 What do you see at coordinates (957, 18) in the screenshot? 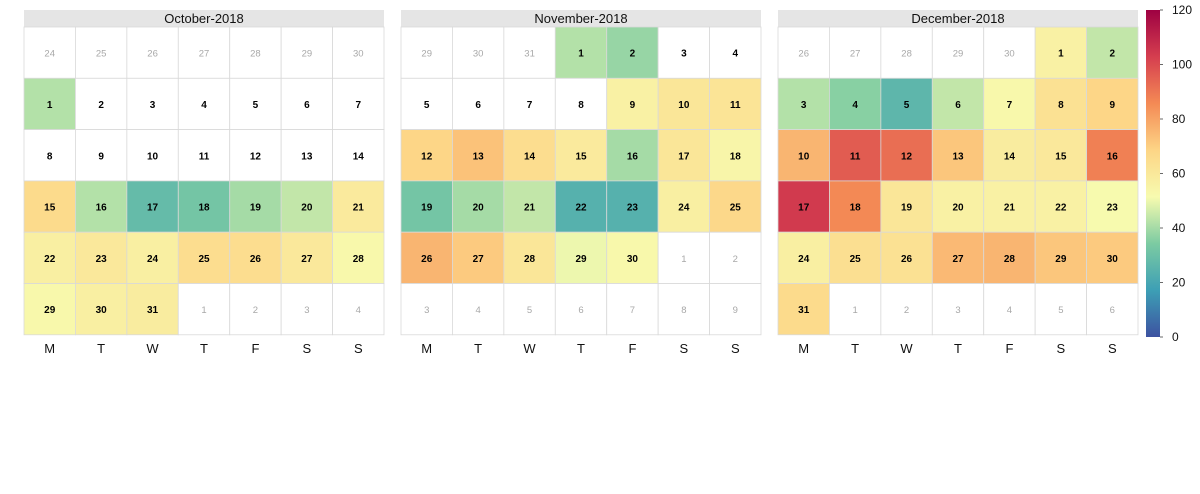
I see `month-title: December-2018` at bounding box center [957, 18].